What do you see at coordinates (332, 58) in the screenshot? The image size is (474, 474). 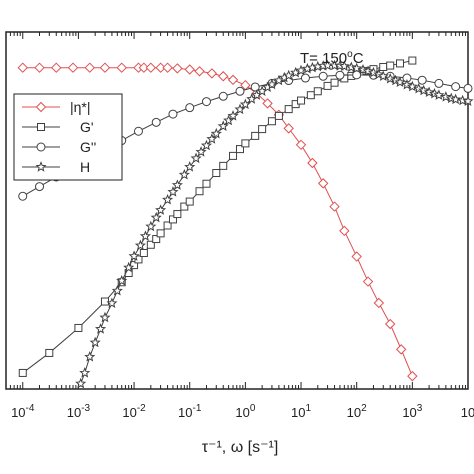 I see `temperature-annotation: T= 150oC` at bounding box center [332, 58].